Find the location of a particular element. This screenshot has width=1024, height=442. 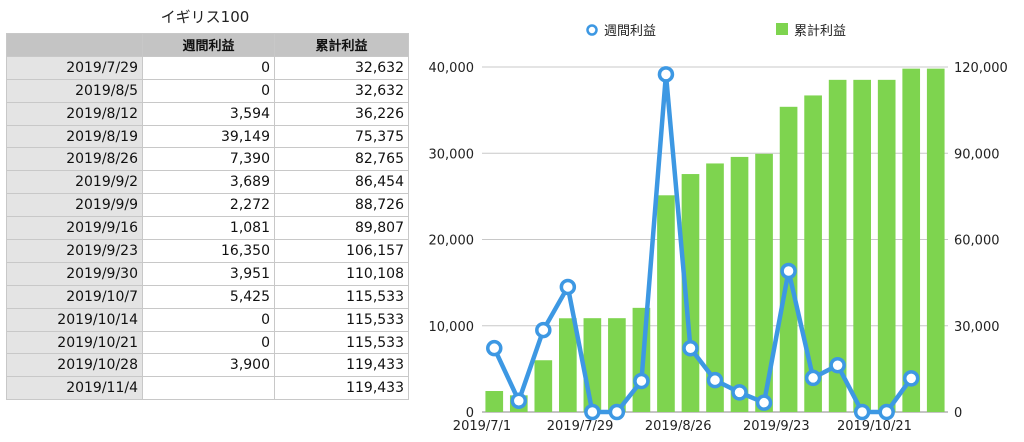

row-weekly: 3,594 is located at coordinates (208, 113).